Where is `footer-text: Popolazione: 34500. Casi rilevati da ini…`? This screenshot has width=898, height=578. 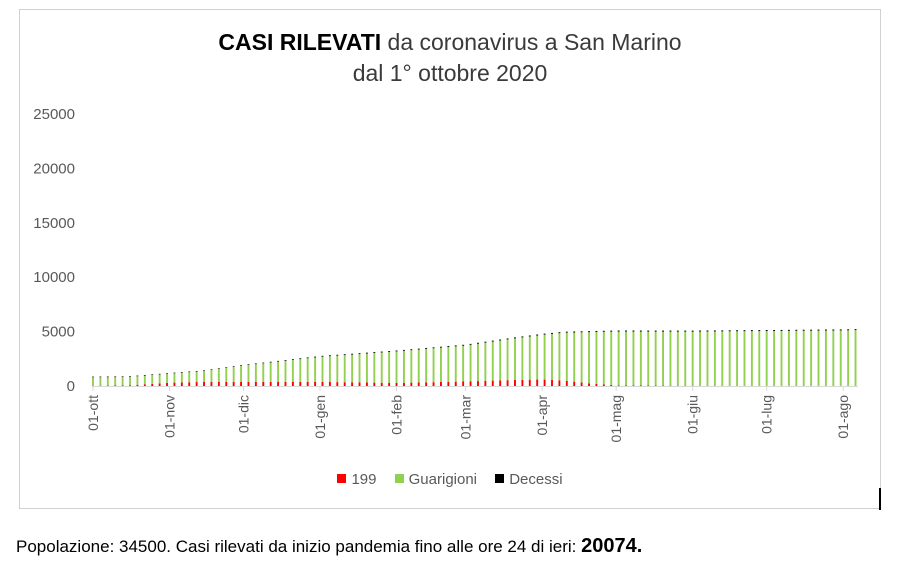 footer-text: Popolazione: 34500. Casi rilevati da ini… is located at coordinates (299, 546).